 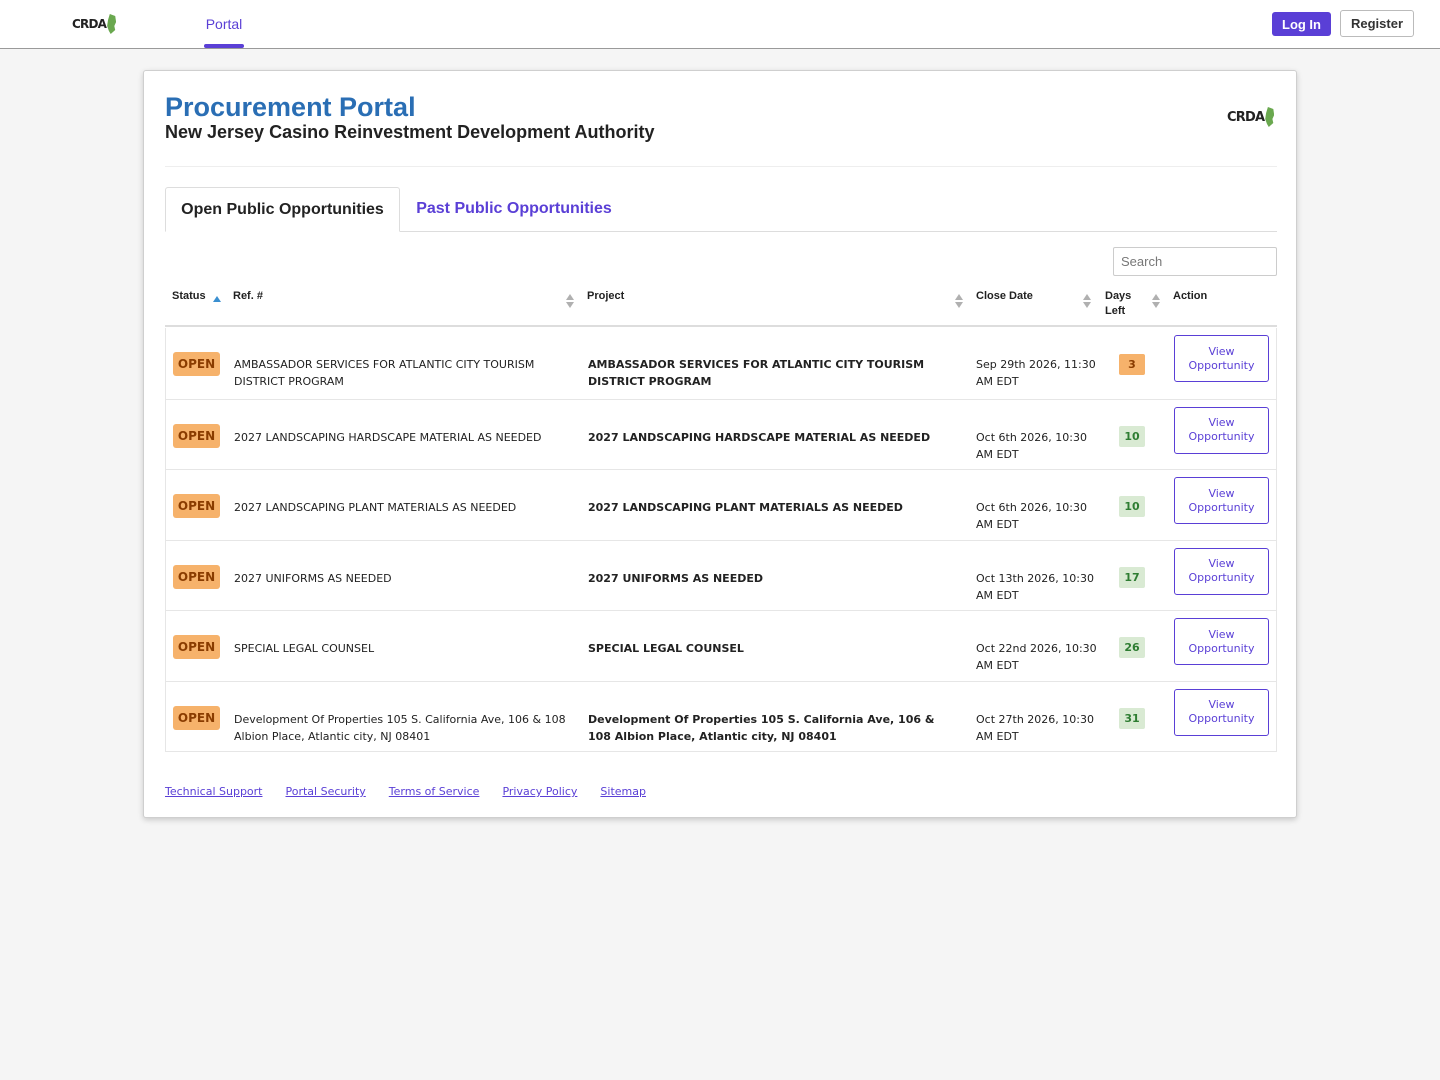 I want to click on tab-past-opportunities: Past Public Opportunities, so click(x=514, y=208).